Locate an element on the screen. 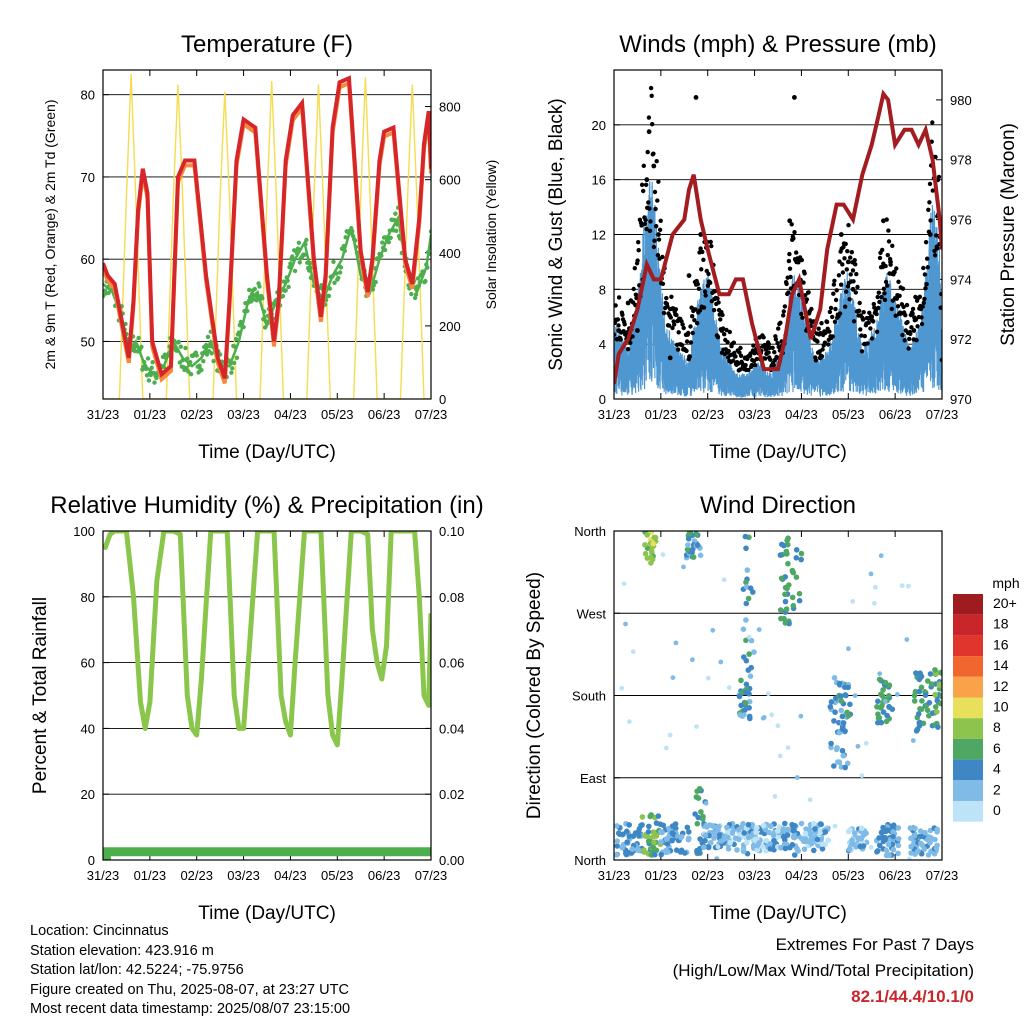 Image resolution: width=1024 pixels, height=1024 pixels. y-tick-label: 60 is located at coordinates (88, 259).